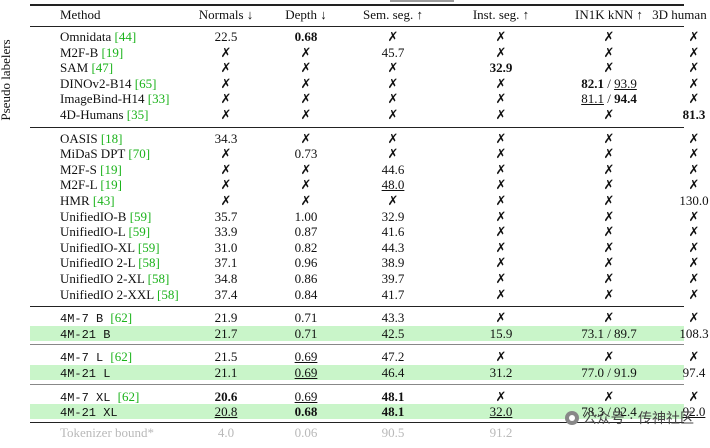  What do you see at coordinates (91, 185) in the screenshot?
I see `method-cell: M2F-L [19]` at bounding box center [91, 185].